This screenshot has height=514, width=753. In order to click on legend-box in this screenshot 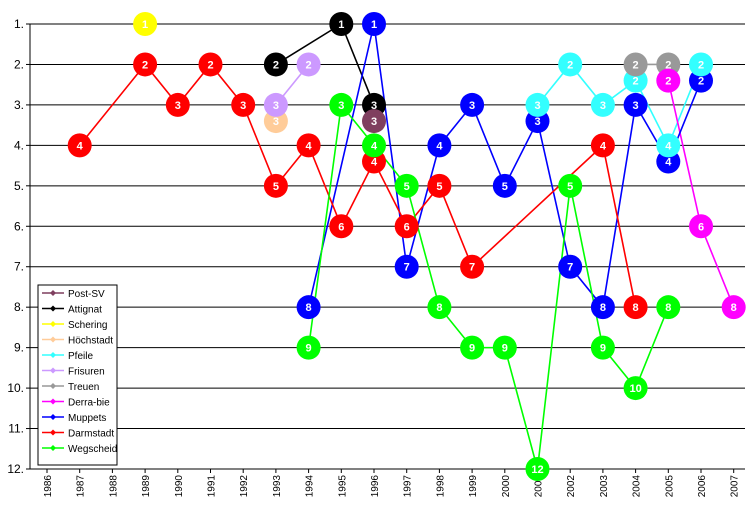, I will do `click(77, 375)`.